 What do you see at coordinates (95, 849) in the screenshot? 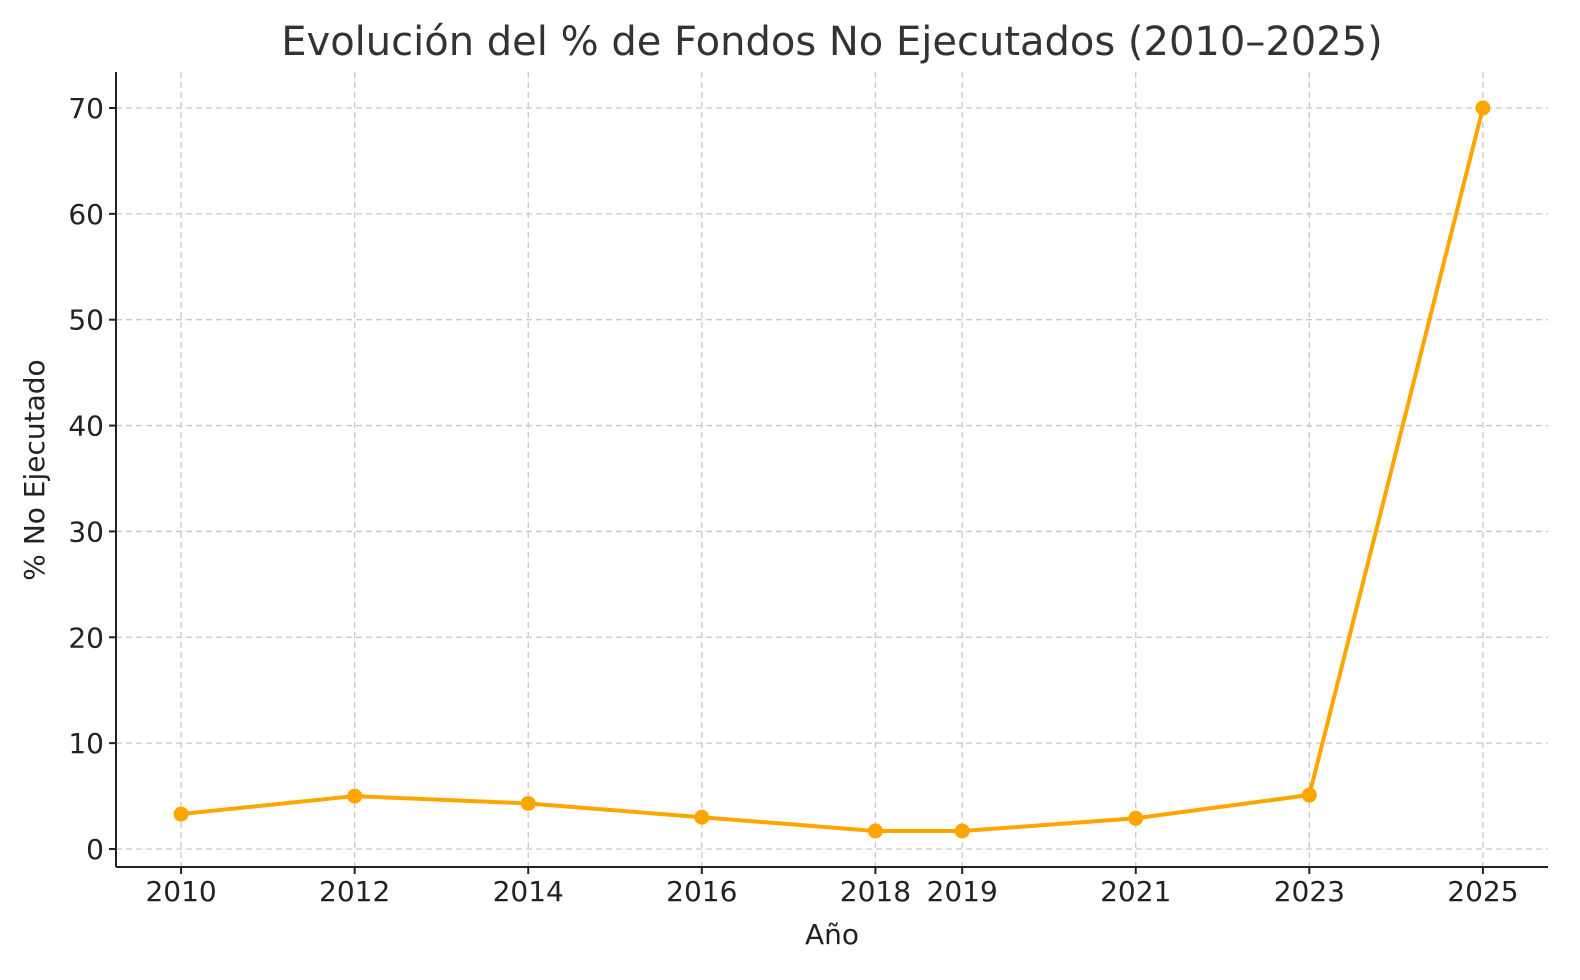
I see `y-tick-label: 0` at bounding box center [95, 849].